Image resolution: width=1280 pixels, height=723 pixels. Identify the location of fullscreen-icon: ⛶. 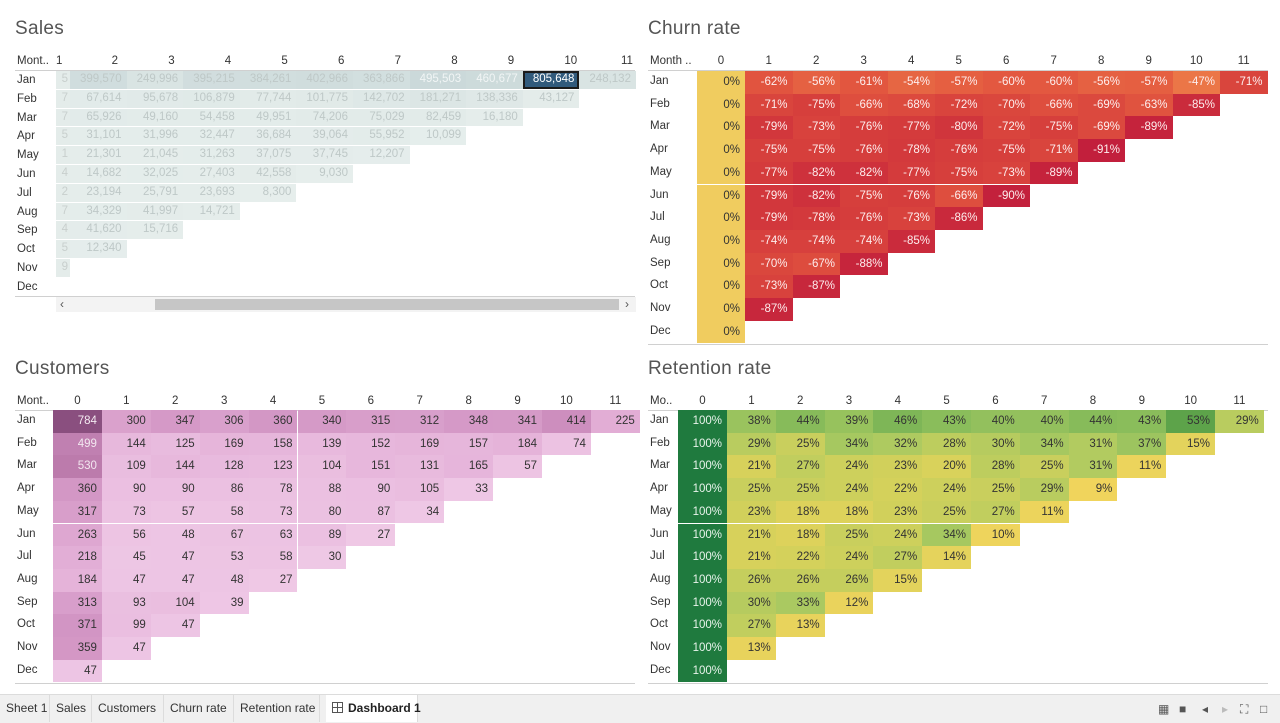
(1244, 709).